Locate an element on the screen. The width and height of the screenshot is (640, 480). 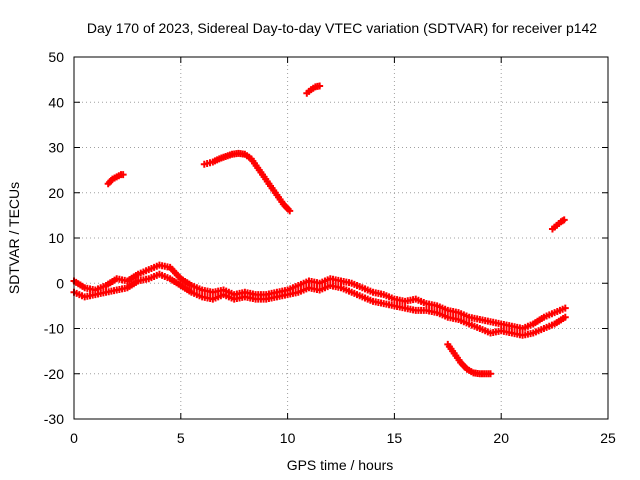
x-tick-label: 0 is located at coordinates (74, 438).